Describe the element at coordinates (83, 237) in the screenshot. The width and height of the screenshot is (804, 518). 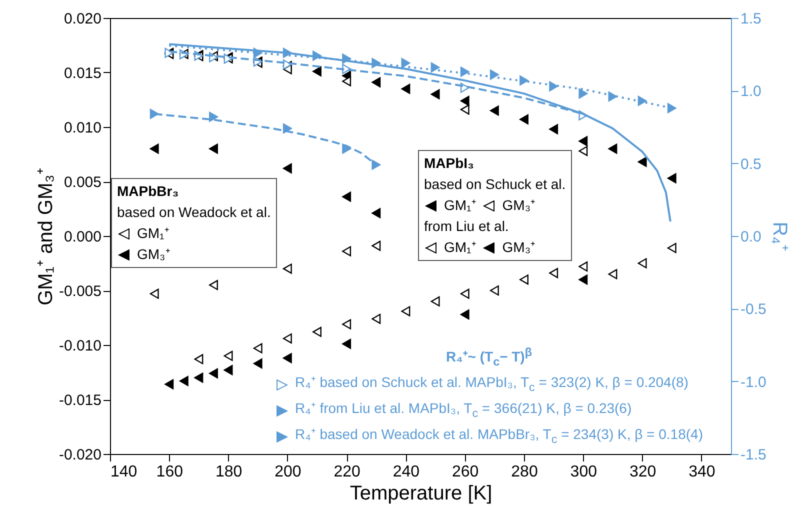
I see `y-tick-label: 0.000` at that location.